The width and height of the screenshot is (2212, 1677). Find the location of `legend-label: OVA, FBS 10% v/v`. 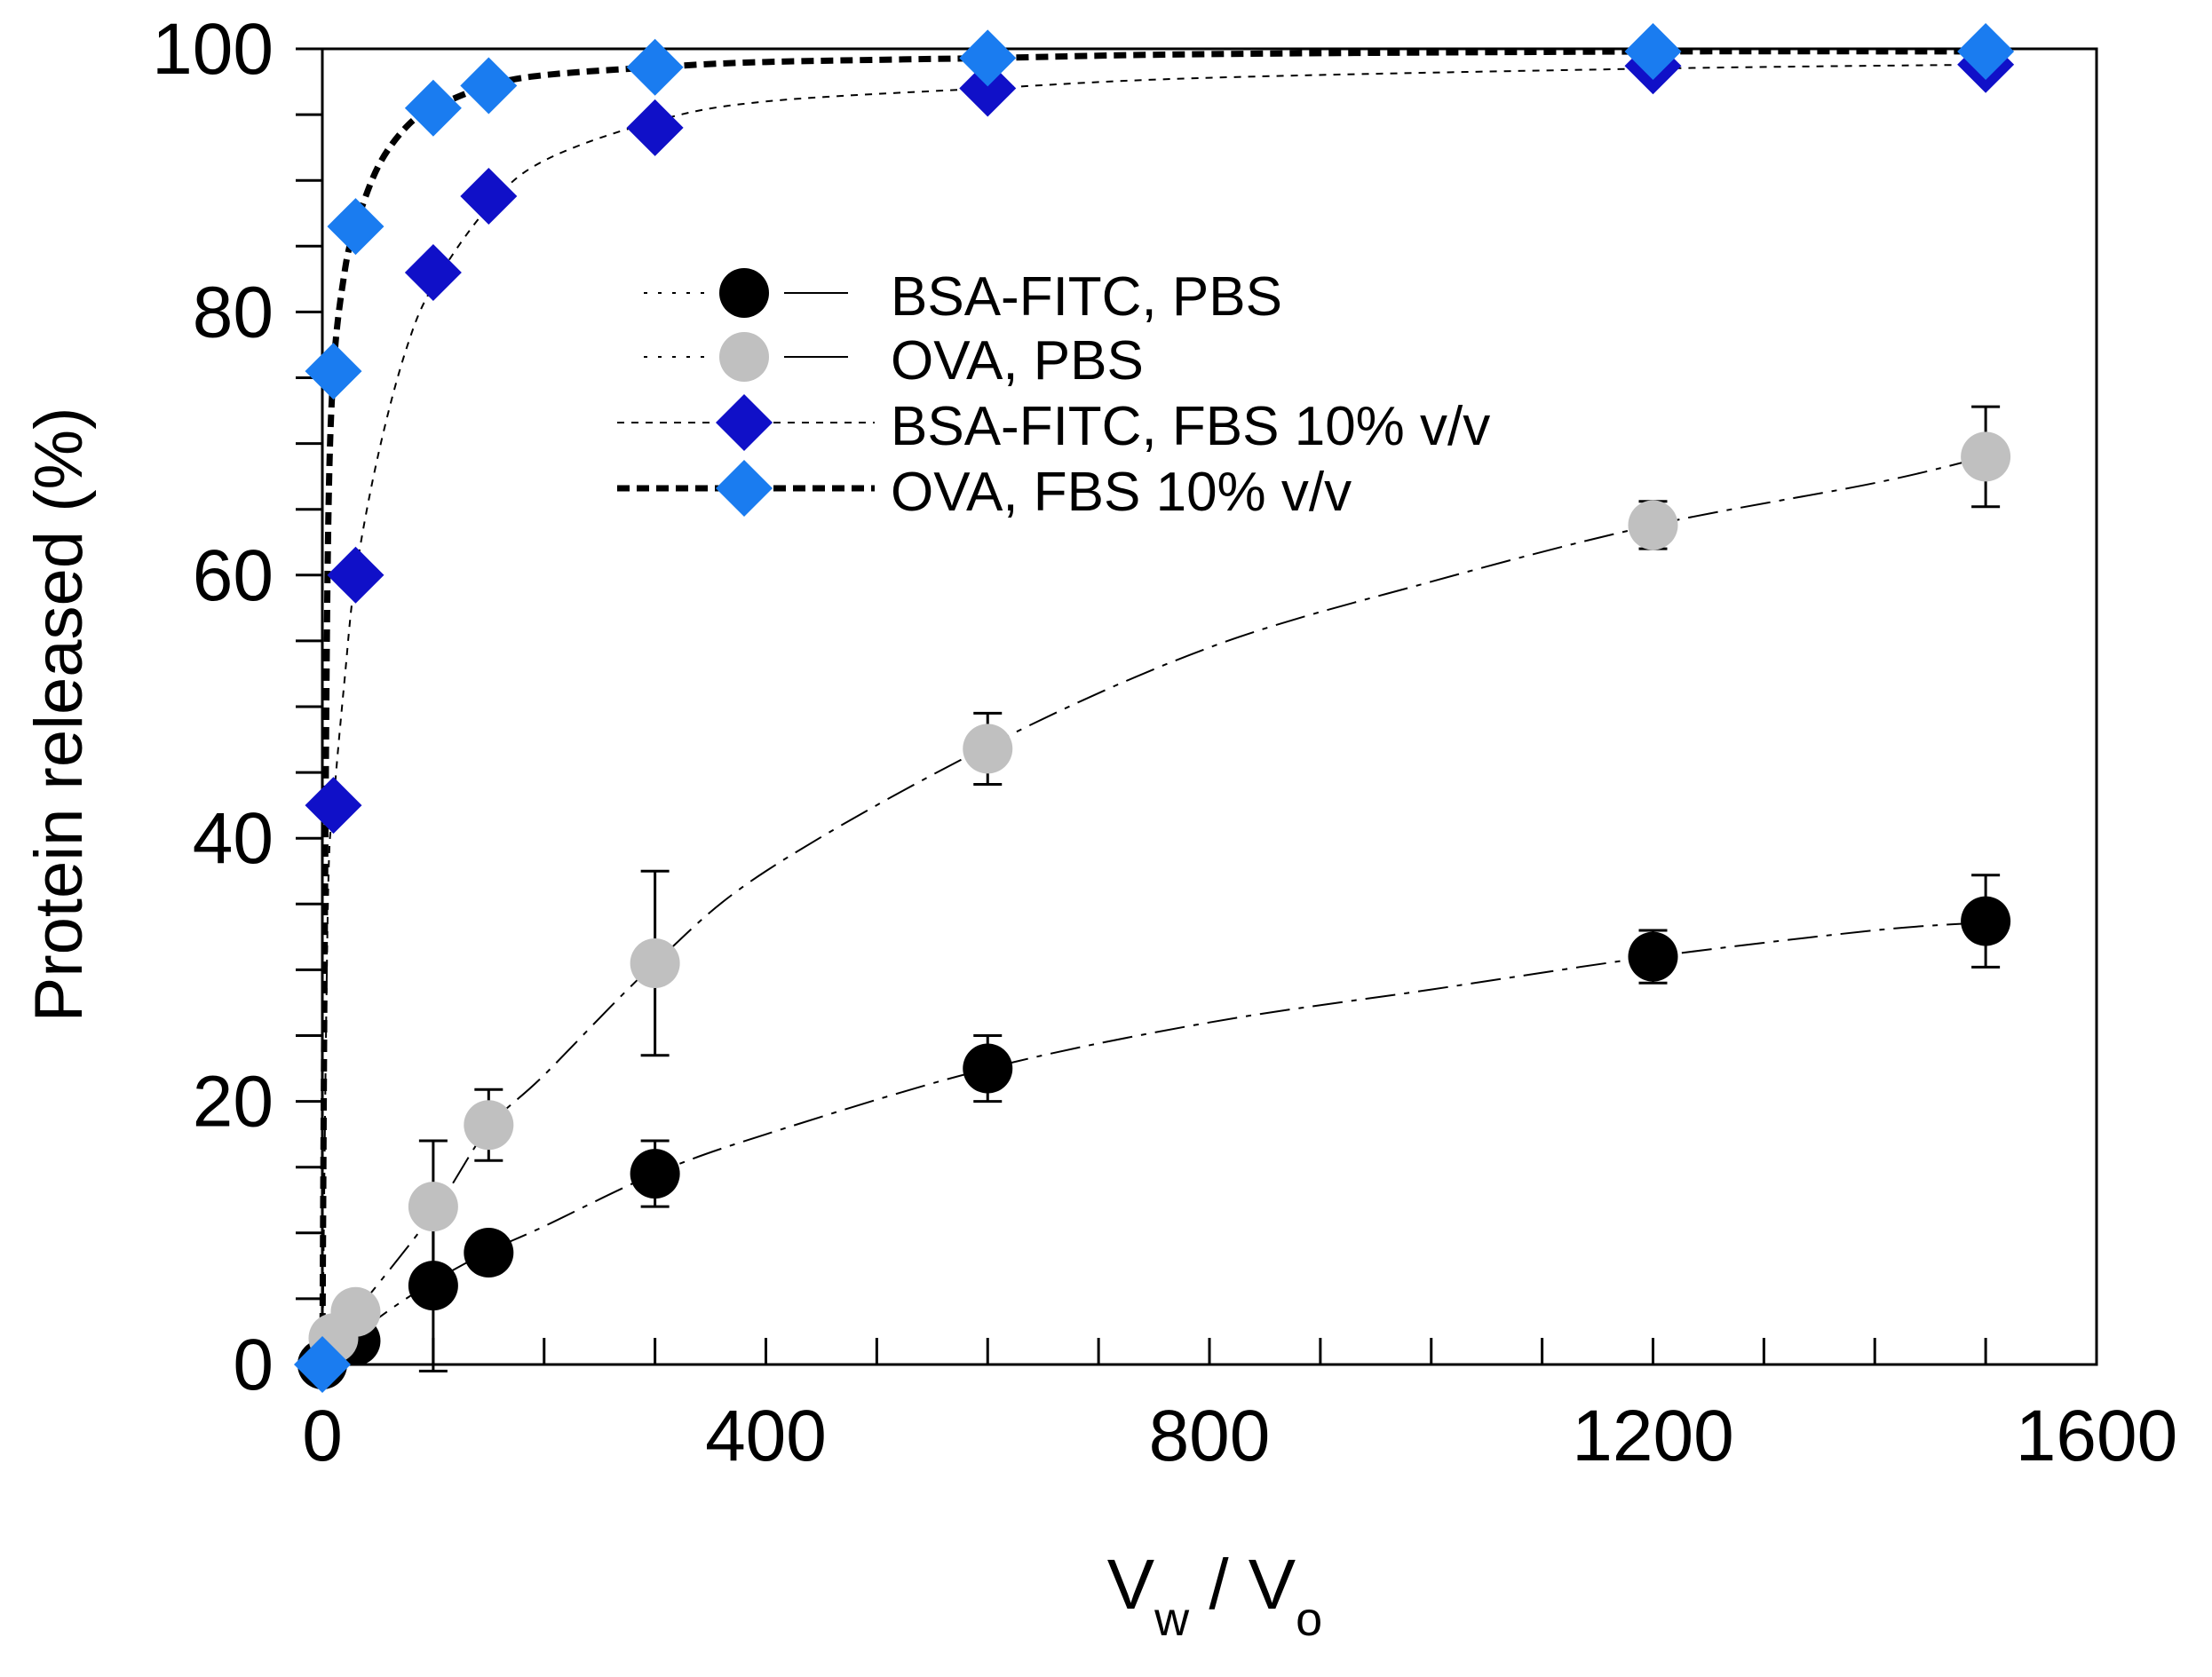

legend-label: OVA, FBS 10% v/v is located at coordinates (1121, 492).